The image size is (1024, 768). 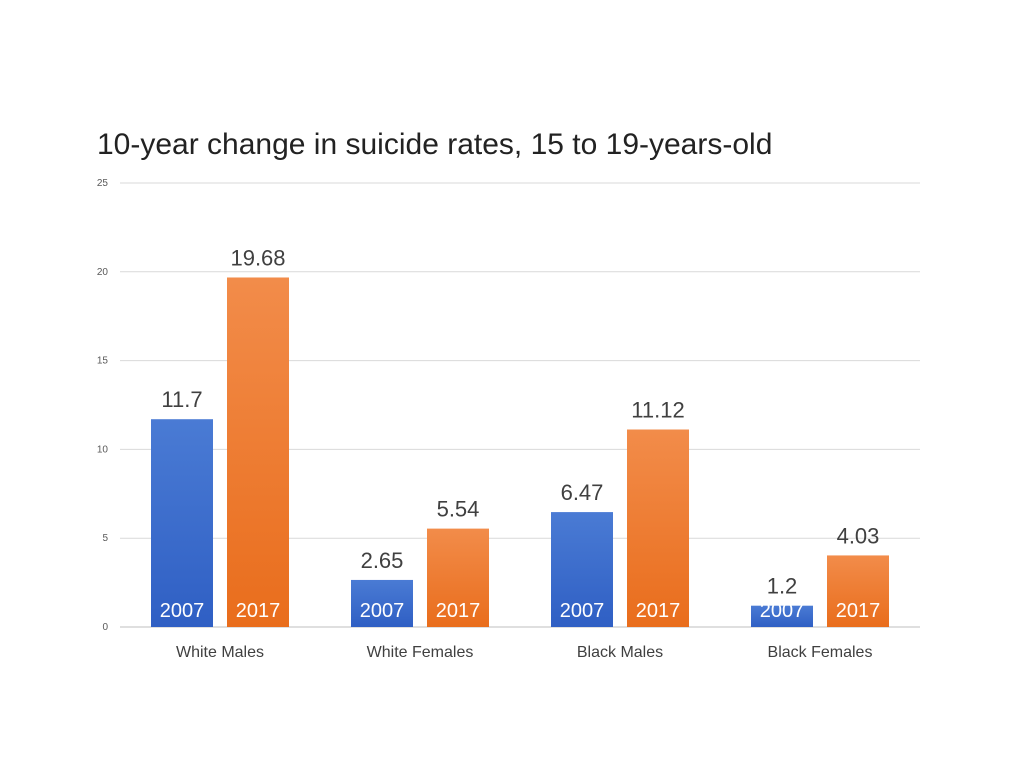 What do you see at coordinates (103, 405) in the screenshot?
I see `y-axis-ticks: 0 5 10 15 20 25` at bounding box center [103, 405].